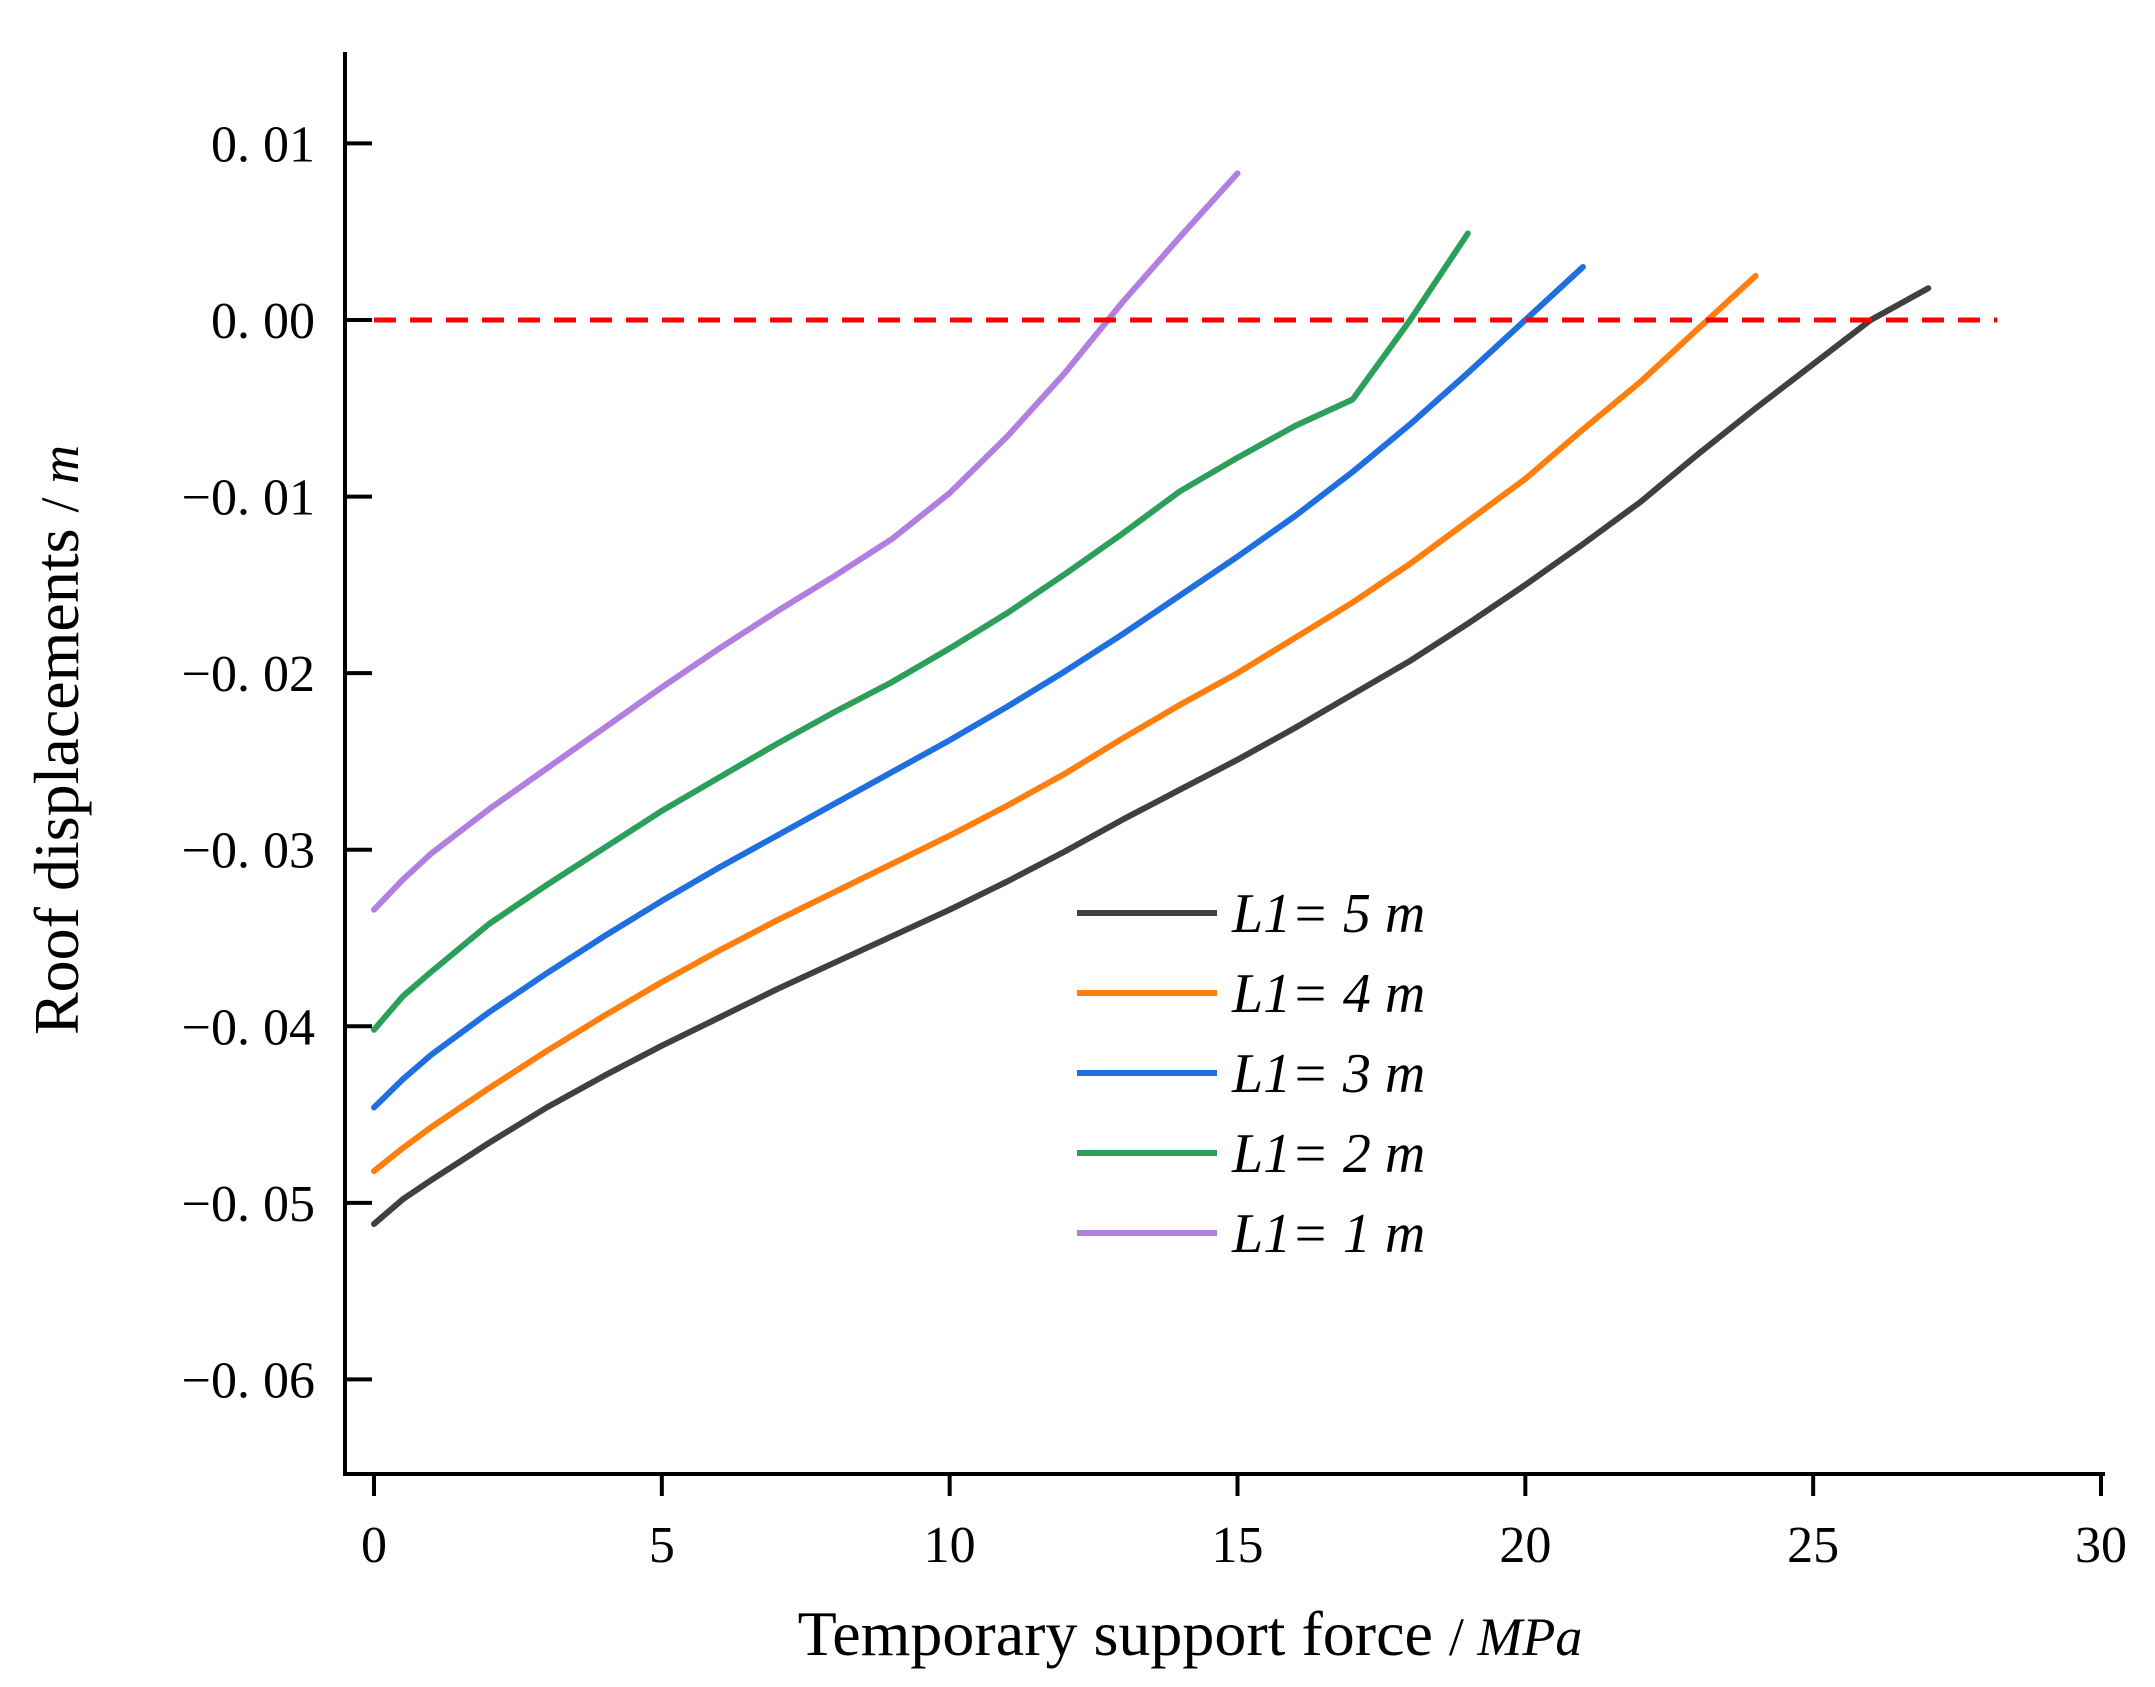 The height and width of the screenshot is (1687, 2155). Describe the element at coordinates (56, 781) in the screenshot. I see `y-axis-title-text: Roof displacements` at that location.